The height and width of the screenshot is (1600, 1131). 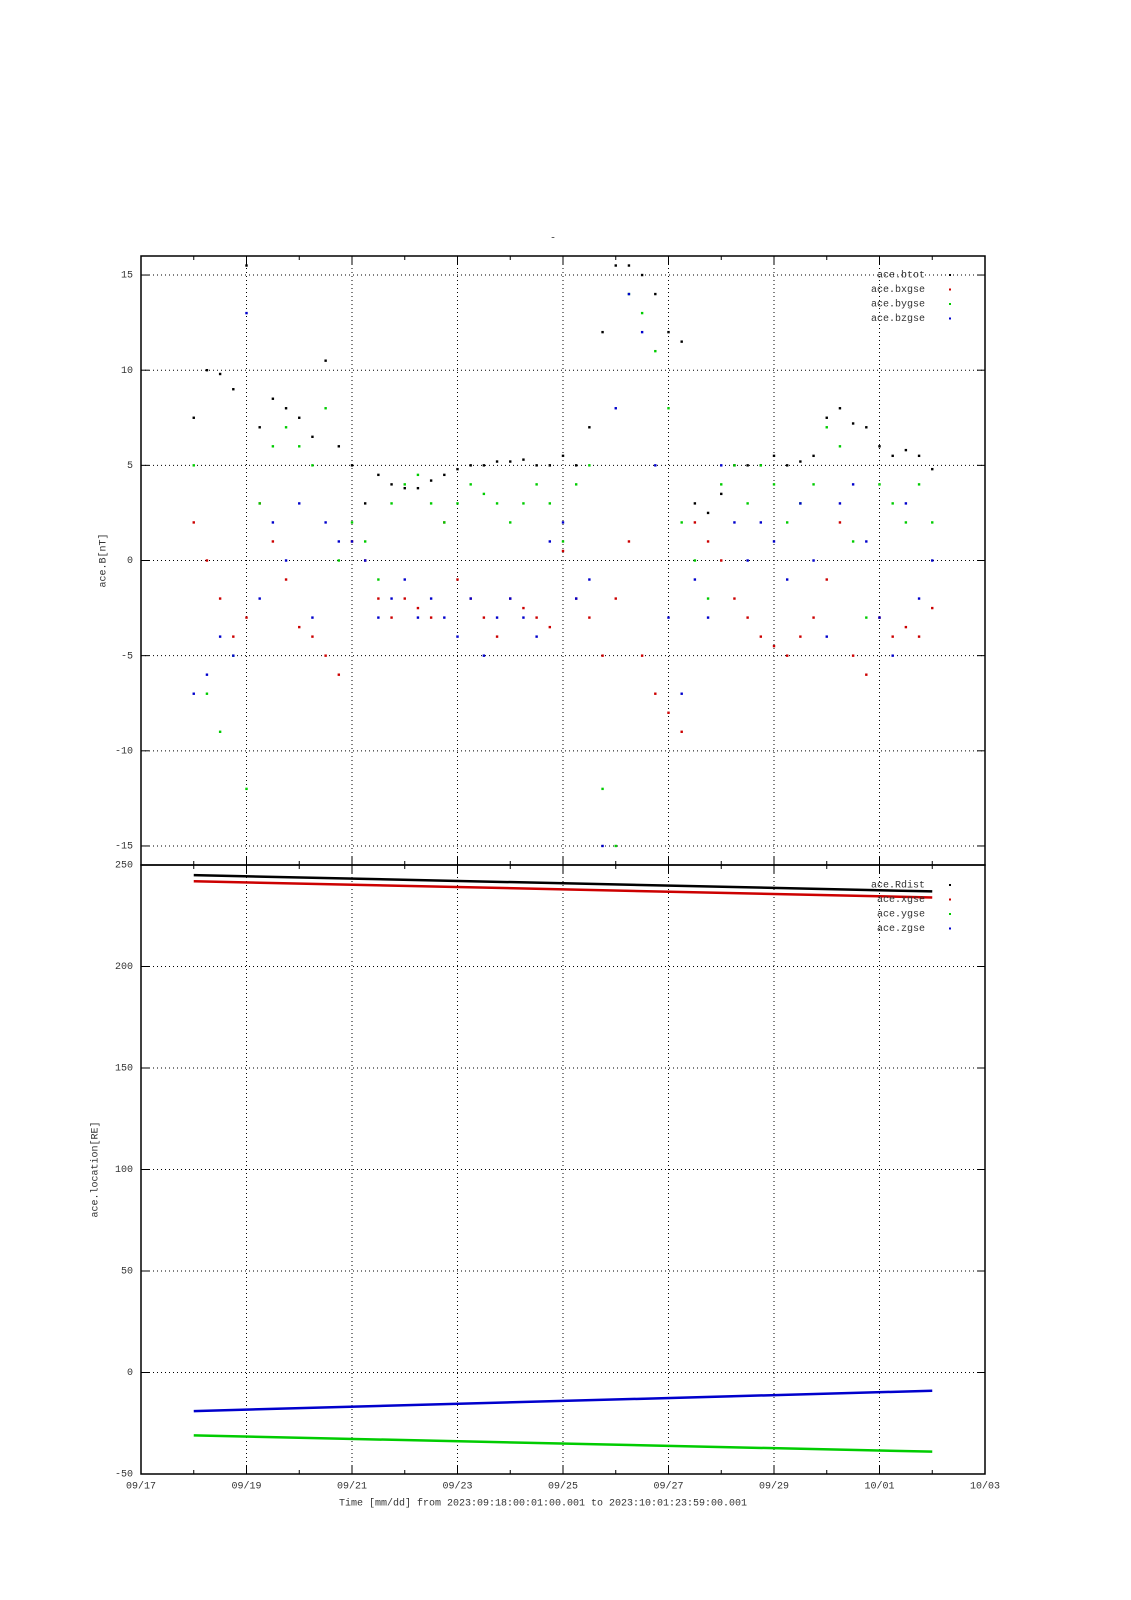 What do you see at coordinates (130, 1373) in the screenshot?
I see `y-tick-label: 0` at bounding box center [130, 1373].